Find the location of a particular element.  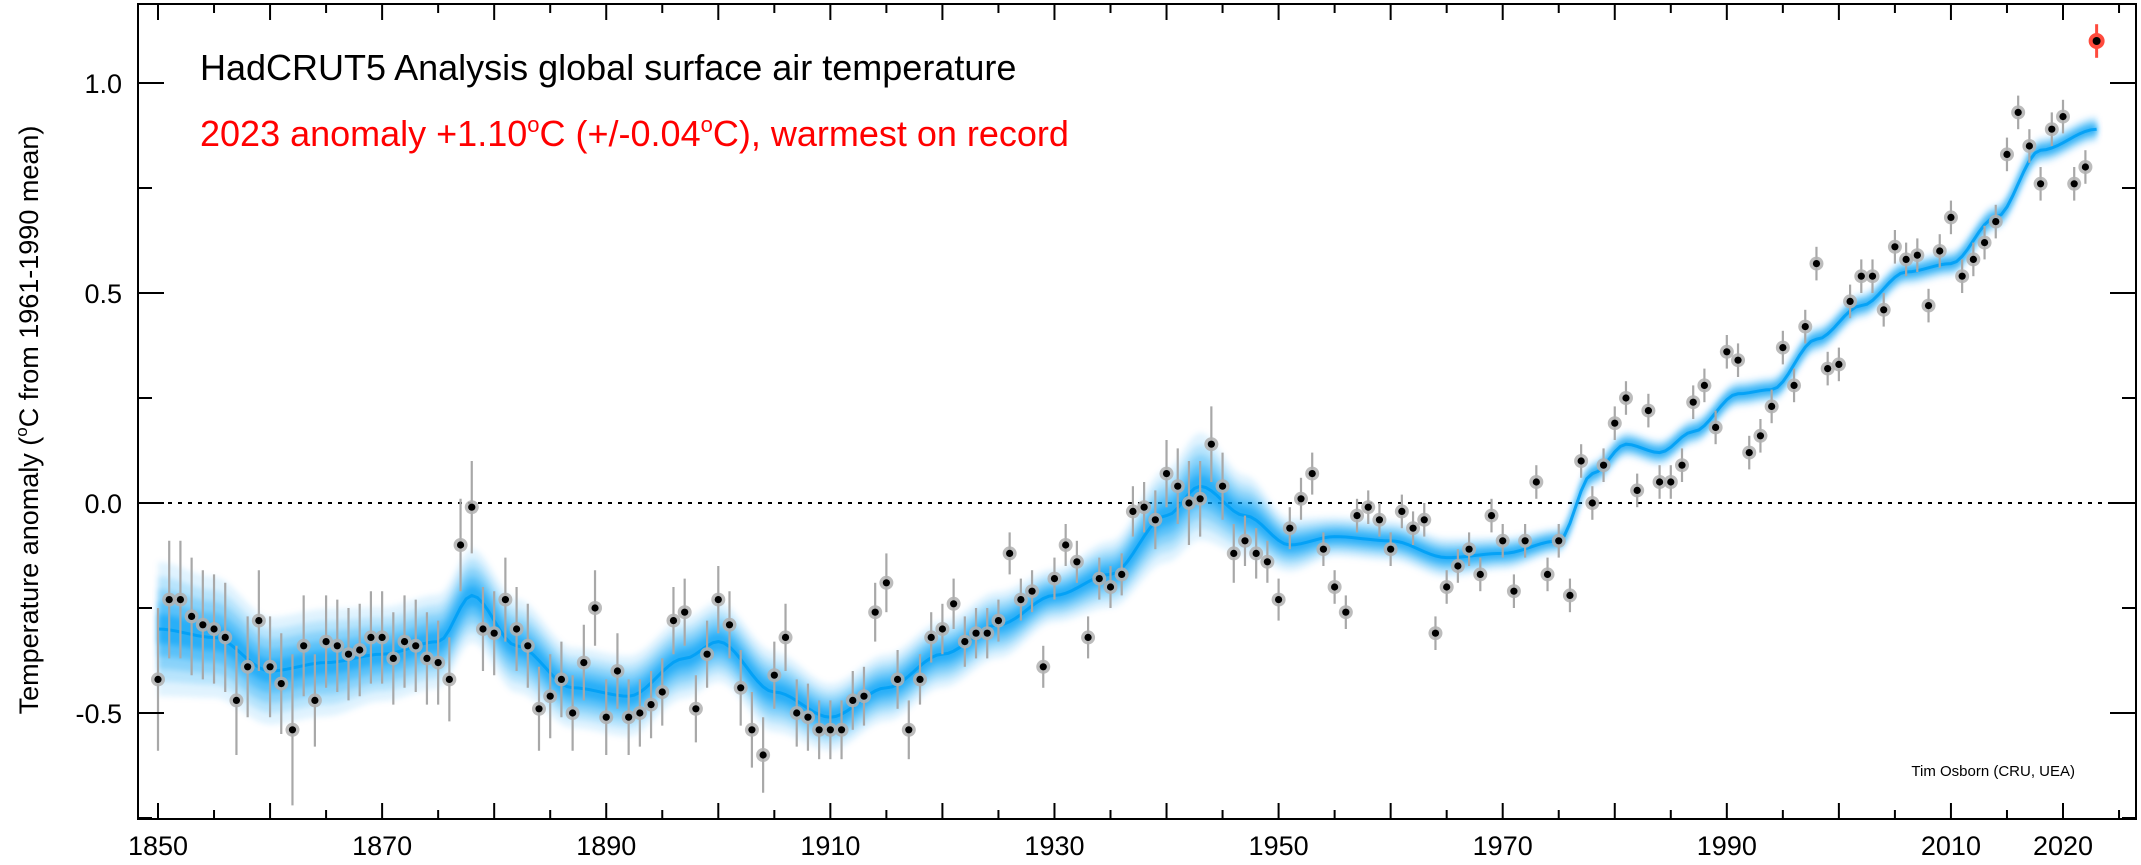

data-point-1977 is located at coordinates (1581, 461).